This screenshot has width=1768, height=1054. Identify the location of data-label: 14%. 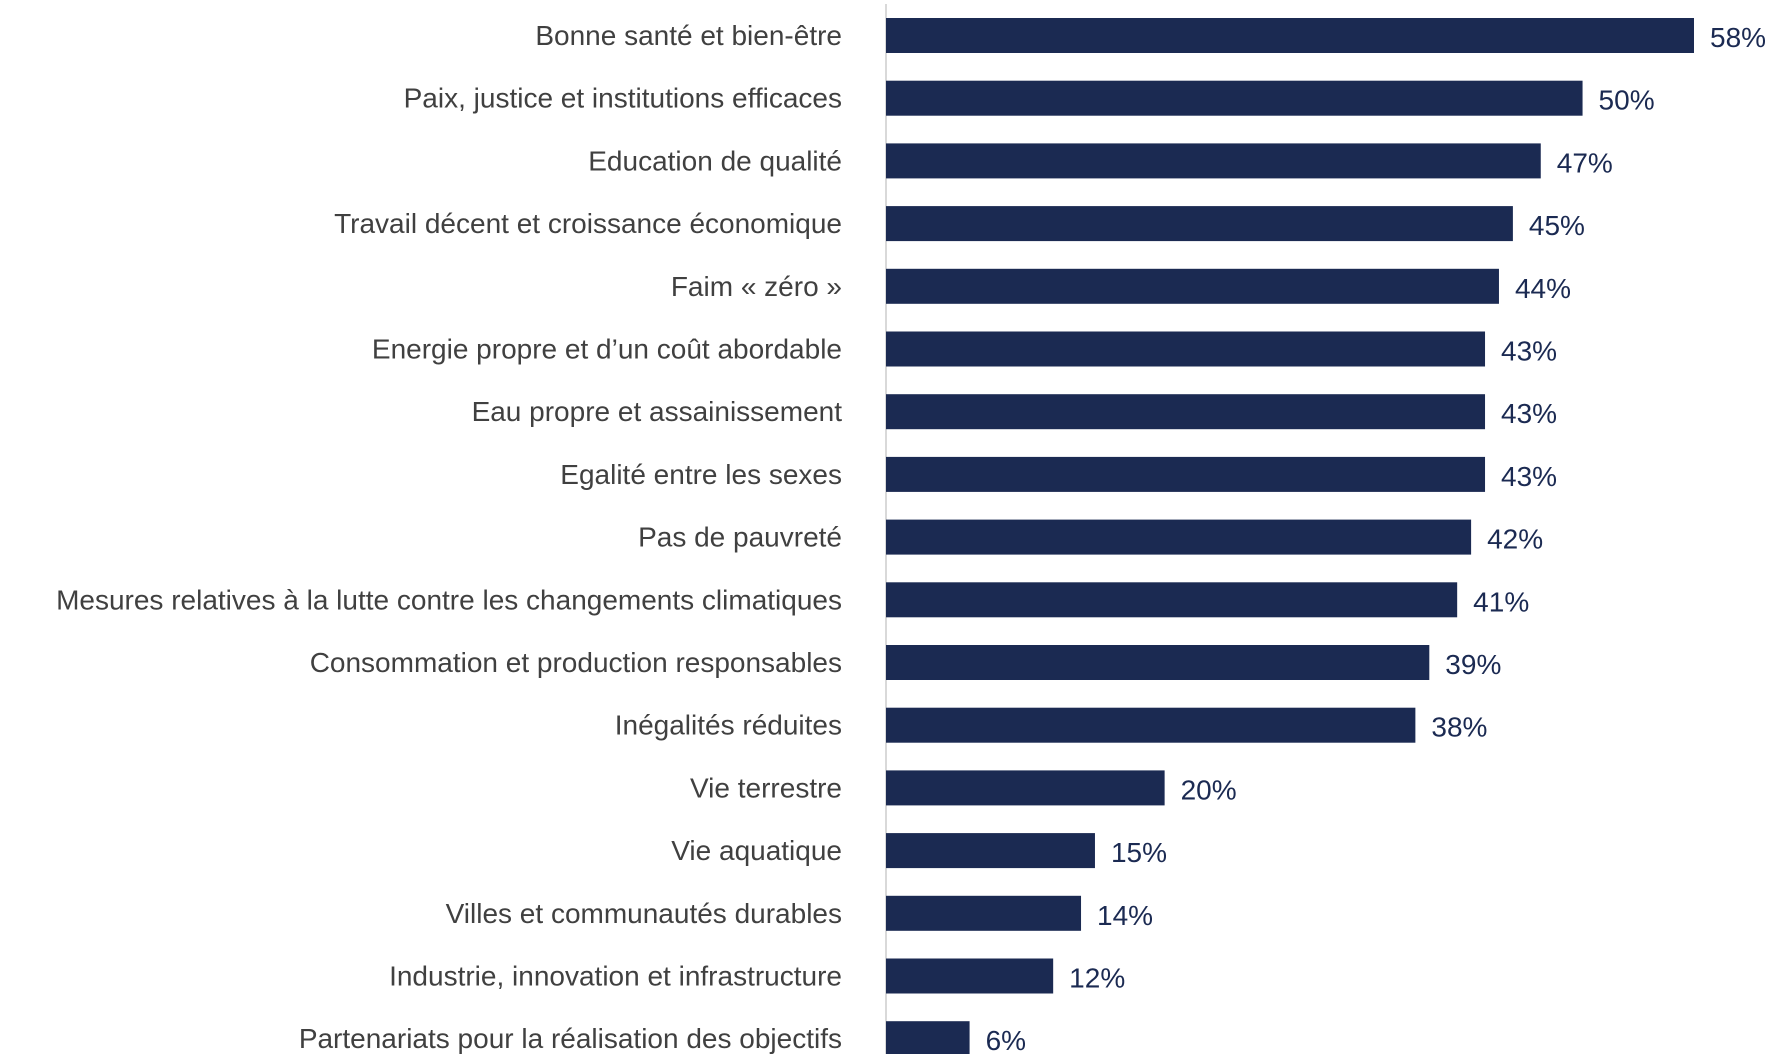
(1125, 915).